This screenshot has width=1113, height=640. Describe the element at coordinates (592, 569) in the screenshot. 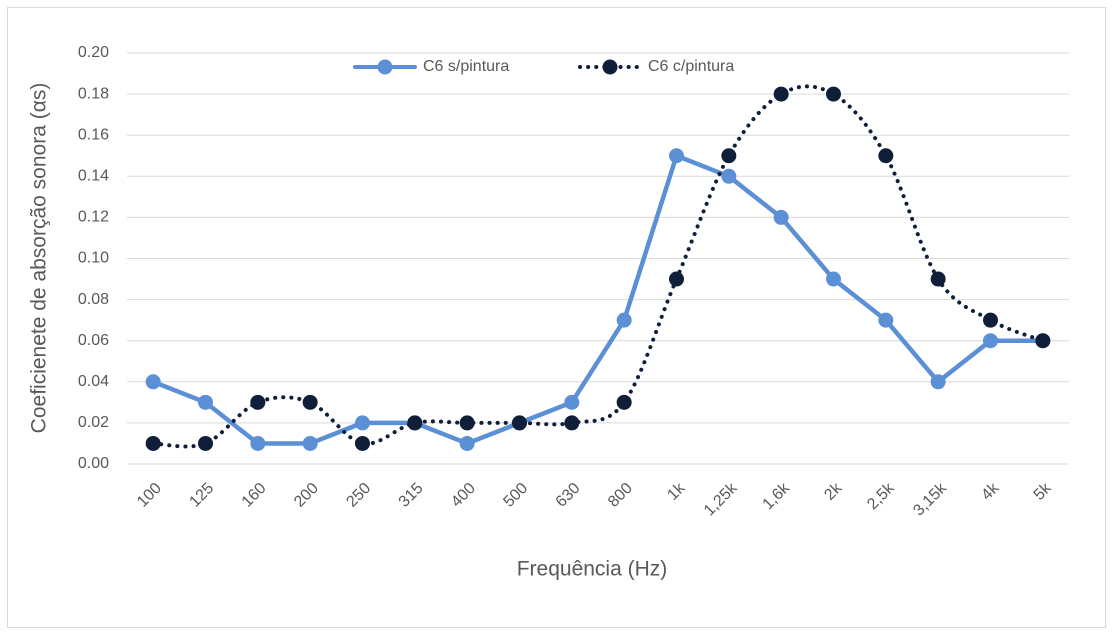

I see `x-axis-label: Frequência (Hz)` at that location.